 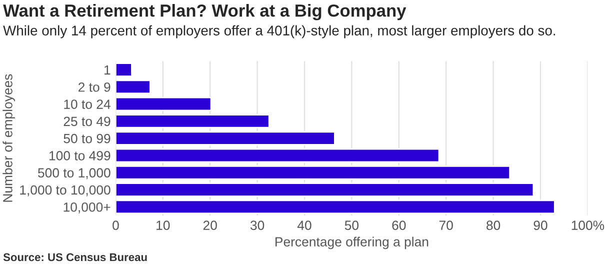 I want to click on x-axis-title: Percentage offering a plan, so click(x=352, y=243).